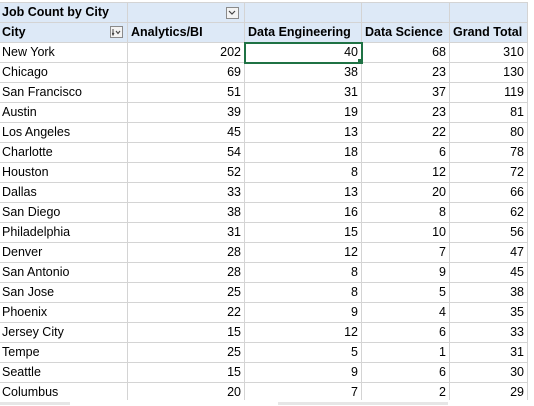 This screenshot has width=534, height=406. What do you see at coordinates (64, 272) in the screenshot?
I see `city-cell: San Antonio` at bounding box center [64, 272].